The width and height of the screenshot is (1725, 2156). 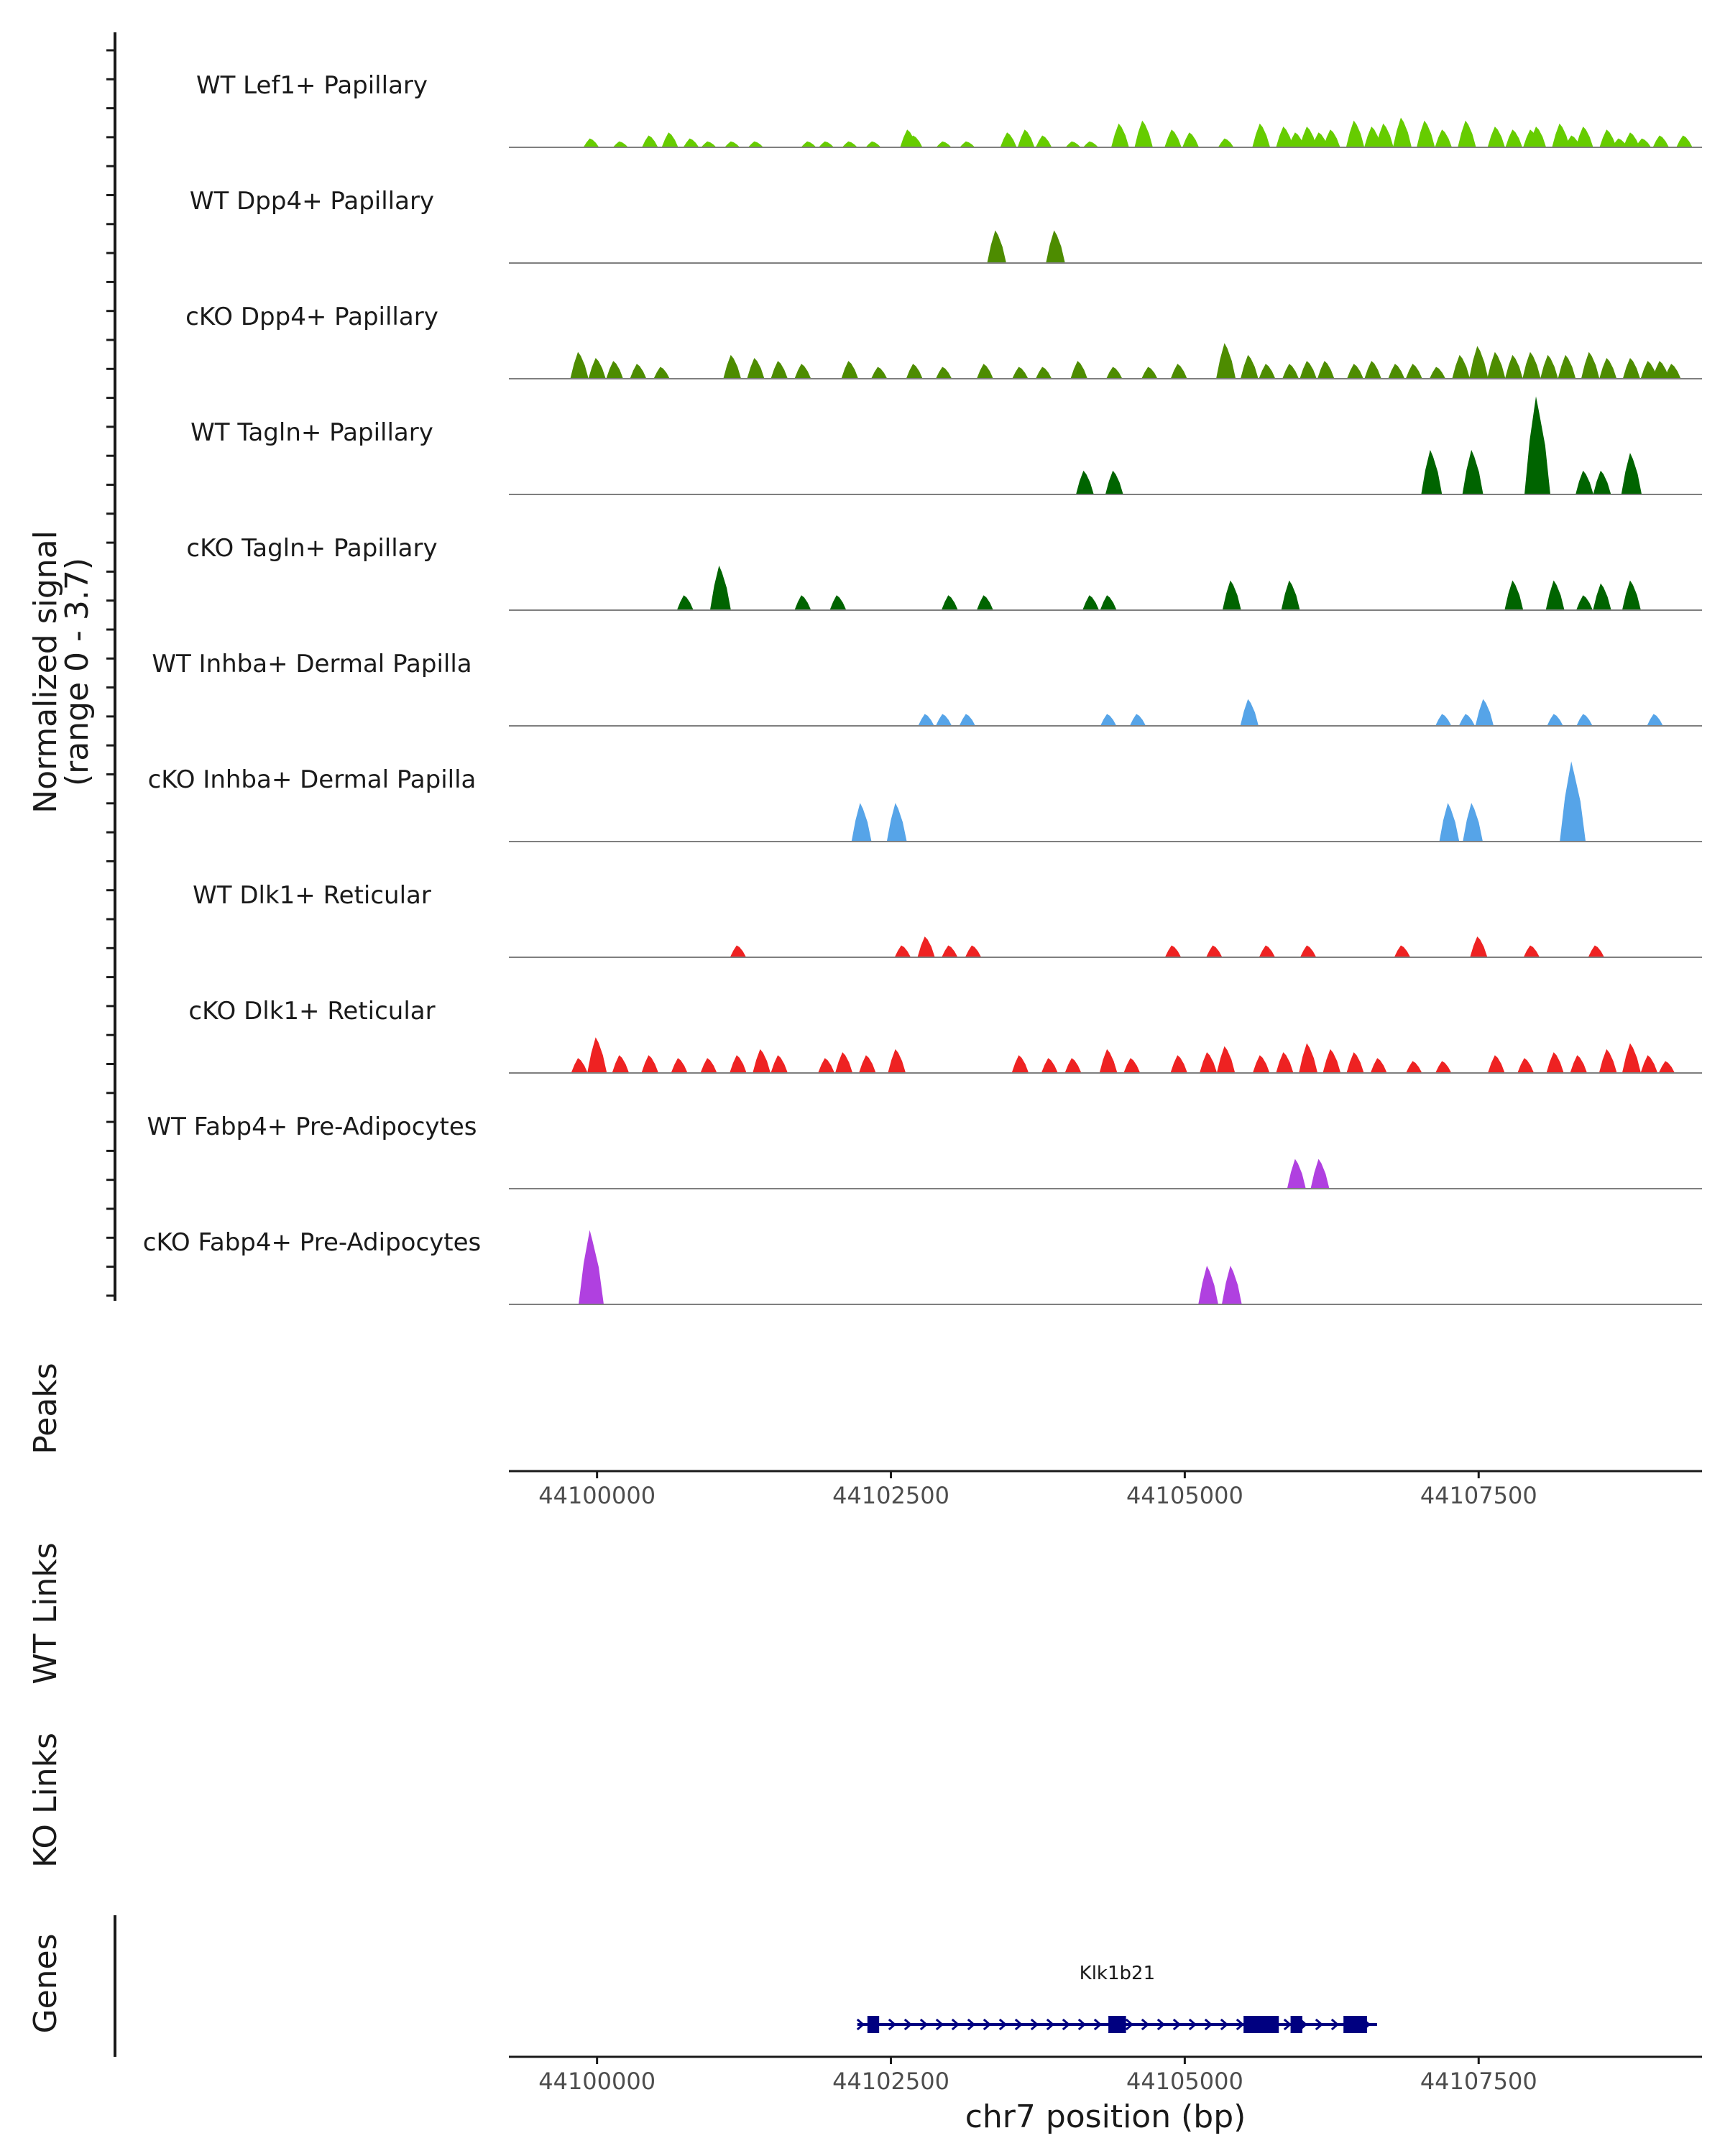 I want to click on track-6: cKO Inhba+ Dermal Papilla, so click(x=925, y=801).